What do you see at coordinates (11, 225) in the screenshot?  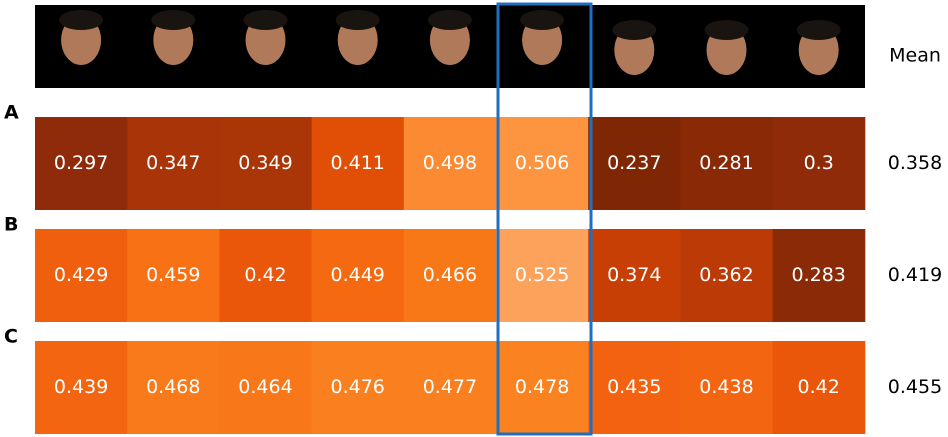 I see `row-label: B` at bounding box center [11, 225].